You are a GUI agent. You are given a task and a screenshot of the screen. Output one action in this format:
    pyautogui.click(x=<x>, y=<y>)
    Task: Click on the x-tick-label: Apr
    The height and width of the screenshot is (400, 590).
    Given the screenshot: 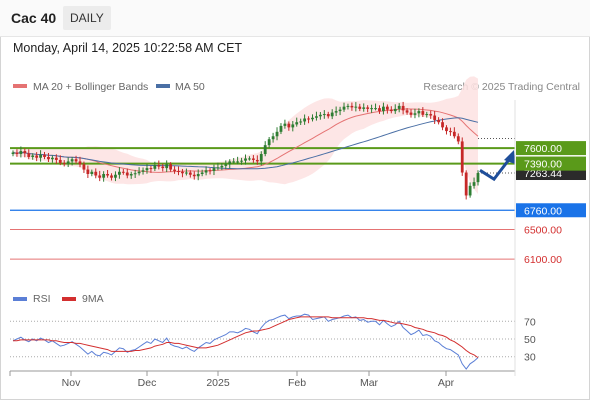 What is the action you would take?
    pyautogui.click(x=446, y=383)
    